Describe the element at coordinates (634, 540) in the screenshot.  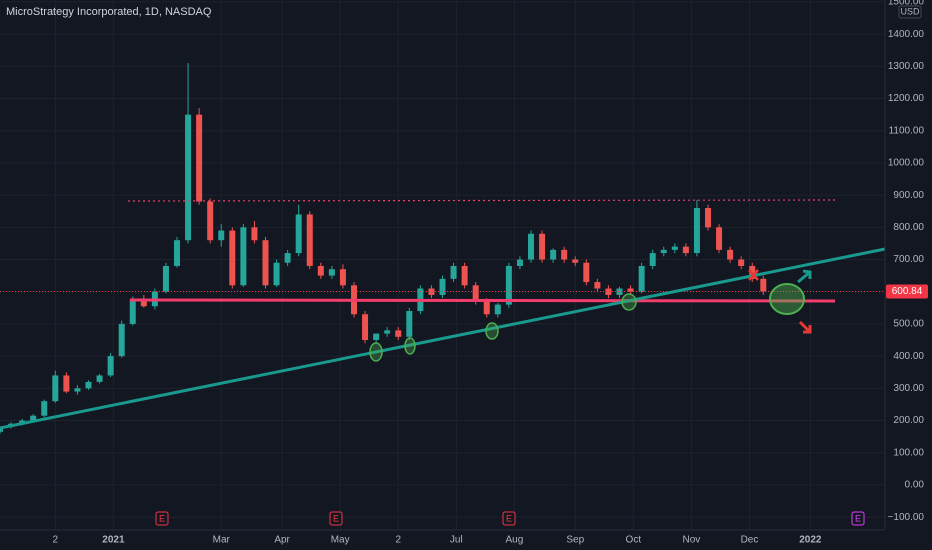
I see `x-tick-label: Oct` at that location.